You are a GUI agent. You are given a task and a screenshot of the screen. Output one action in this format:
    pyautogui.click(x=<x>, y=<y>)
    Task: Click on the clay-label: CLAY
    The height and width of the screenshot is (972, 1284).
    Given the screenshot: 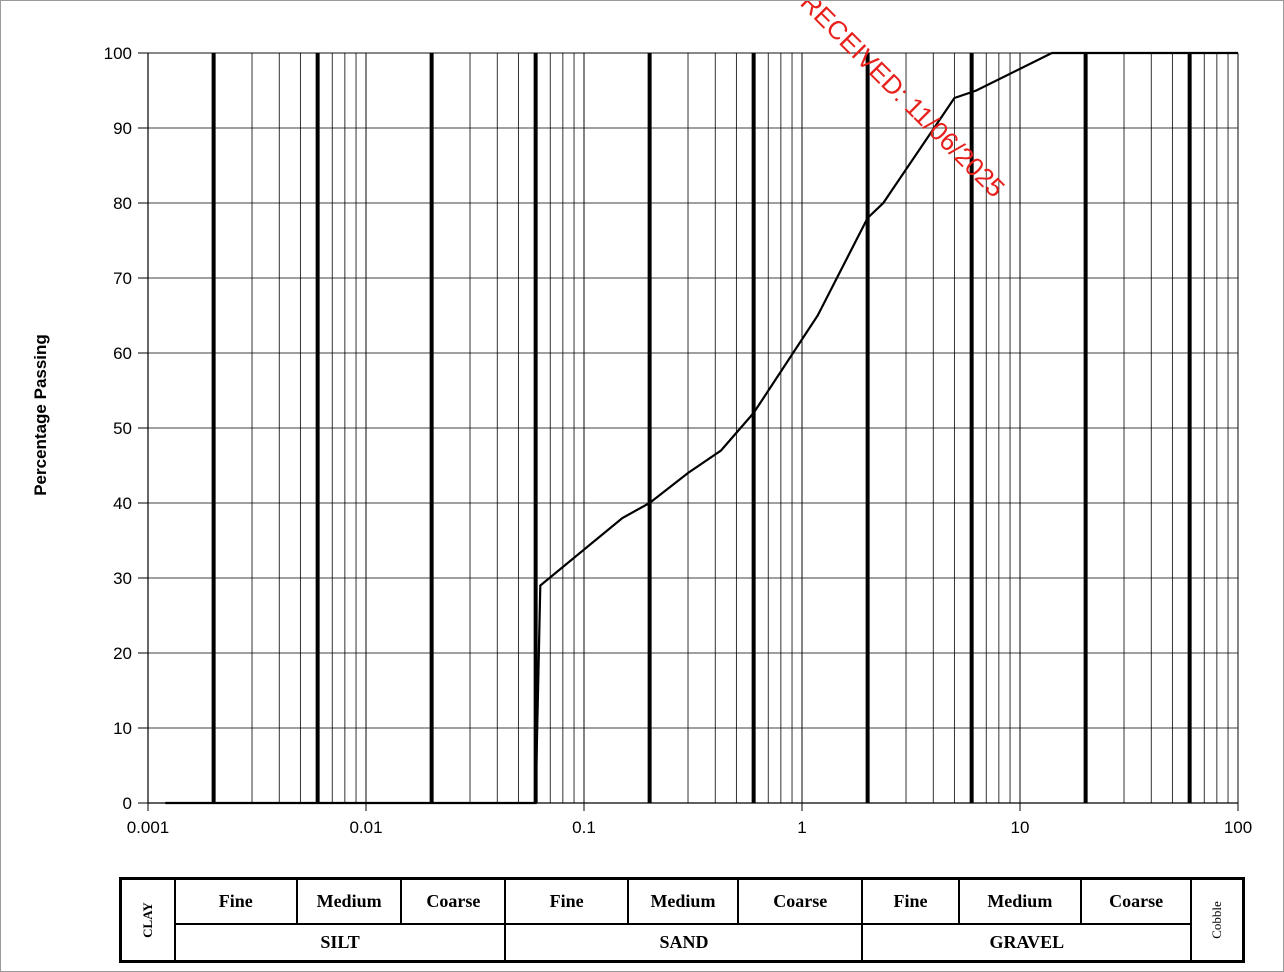 What is the action you would take?
    pyautogui.click(x=147, y=920)
    